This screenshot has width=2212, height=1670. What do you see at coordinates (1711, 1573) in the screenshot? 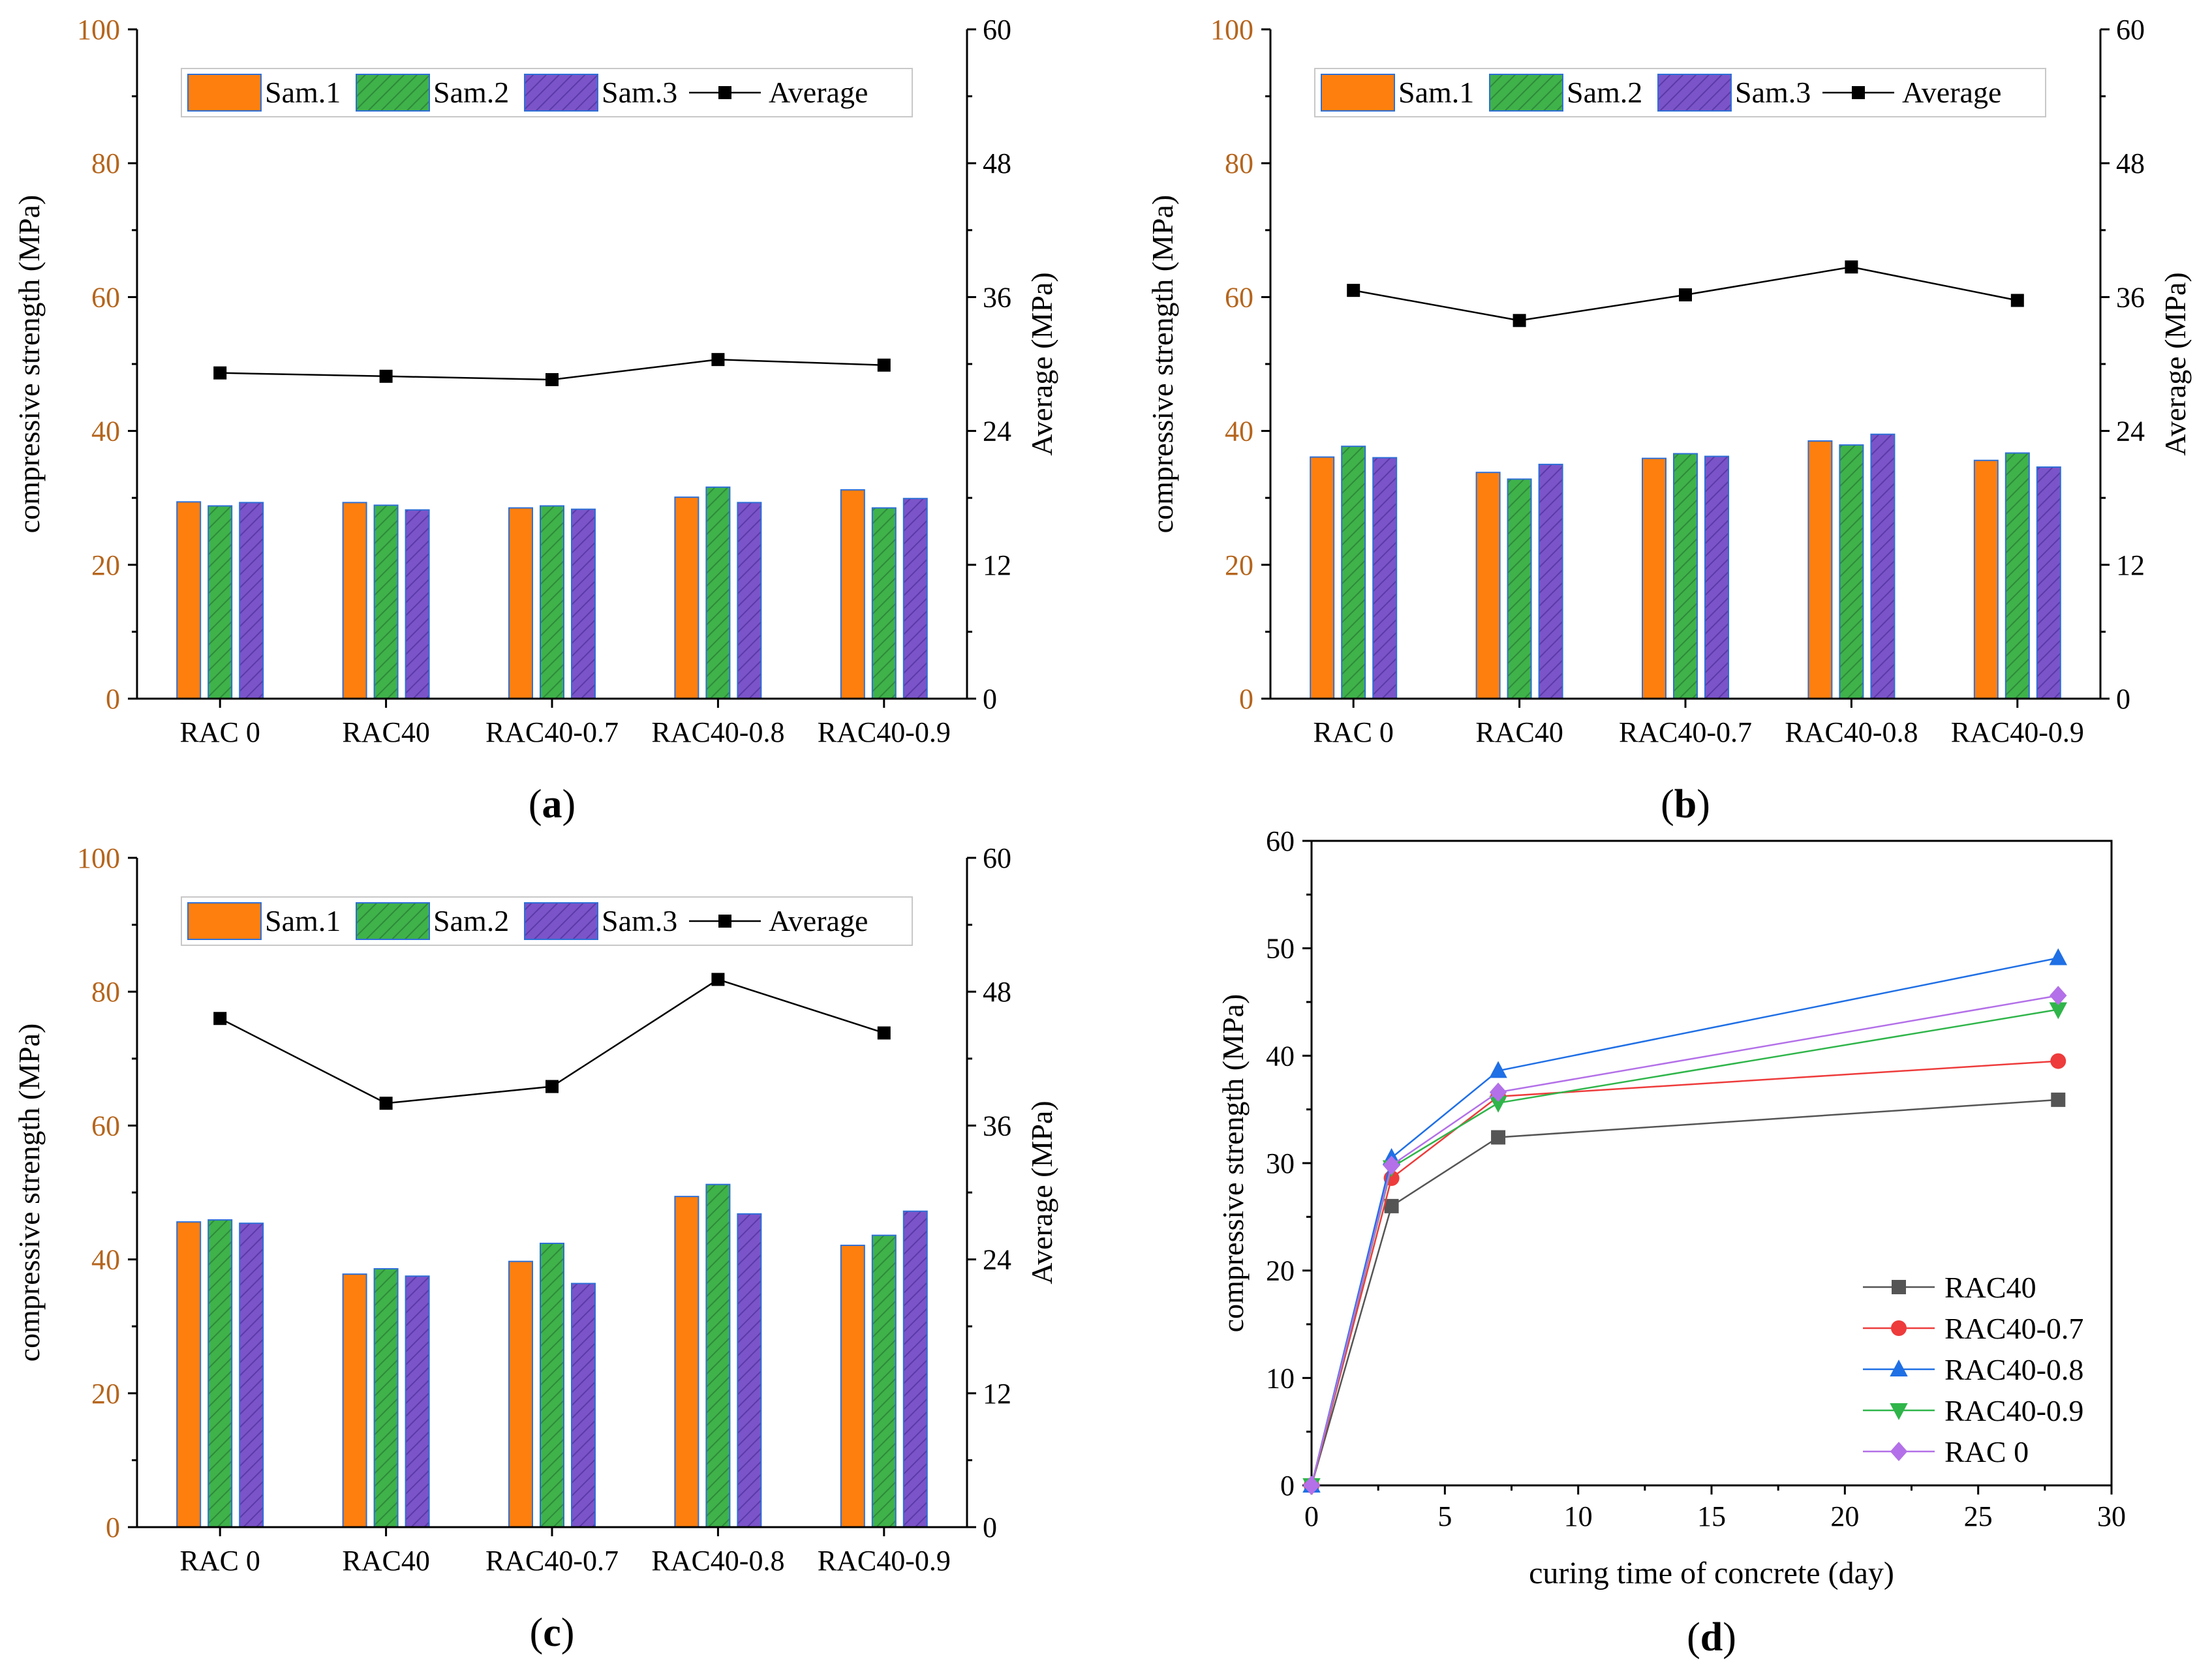
I see `x-axis-title: curing time of concrete (day)` at bounding box center [1711, 1573].